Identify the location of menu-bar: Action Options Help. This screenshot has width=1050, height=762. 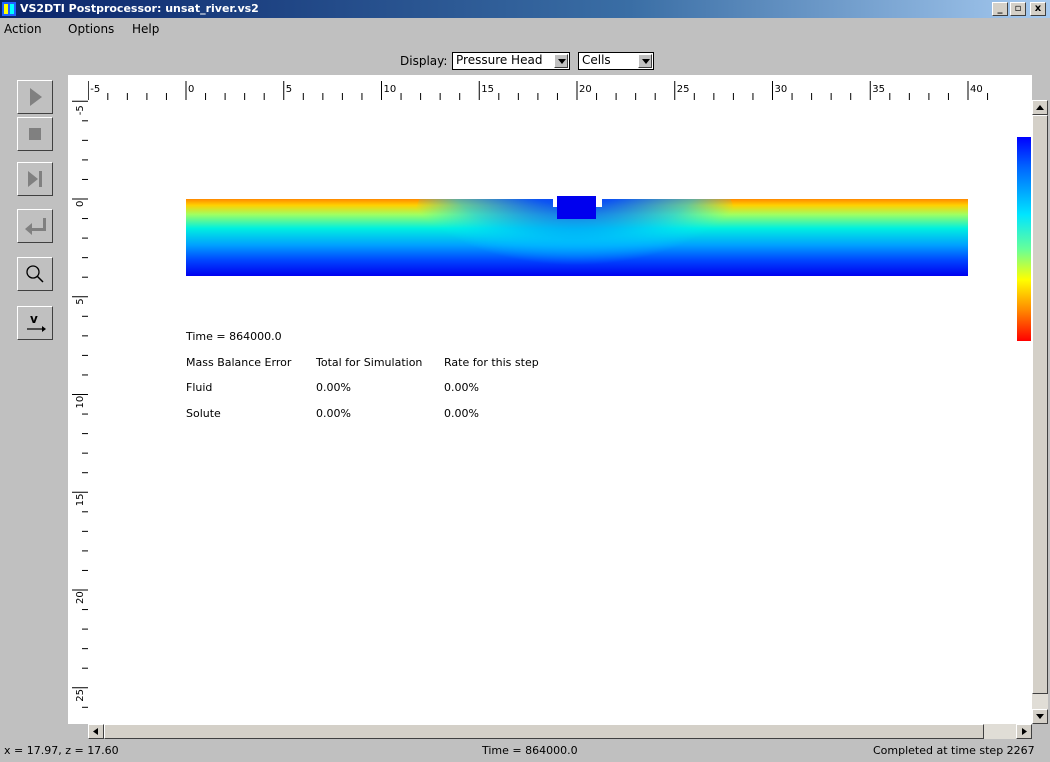
(525, 29).